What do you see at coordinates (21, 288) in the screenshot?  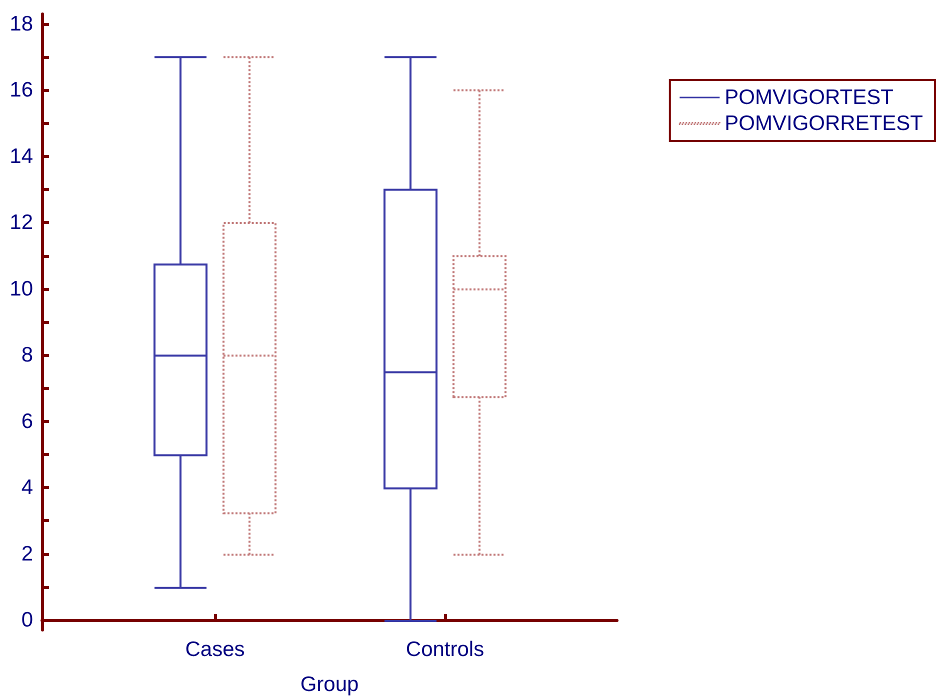 I see `y-tick-label: 10` at bounding box center [21, 288].